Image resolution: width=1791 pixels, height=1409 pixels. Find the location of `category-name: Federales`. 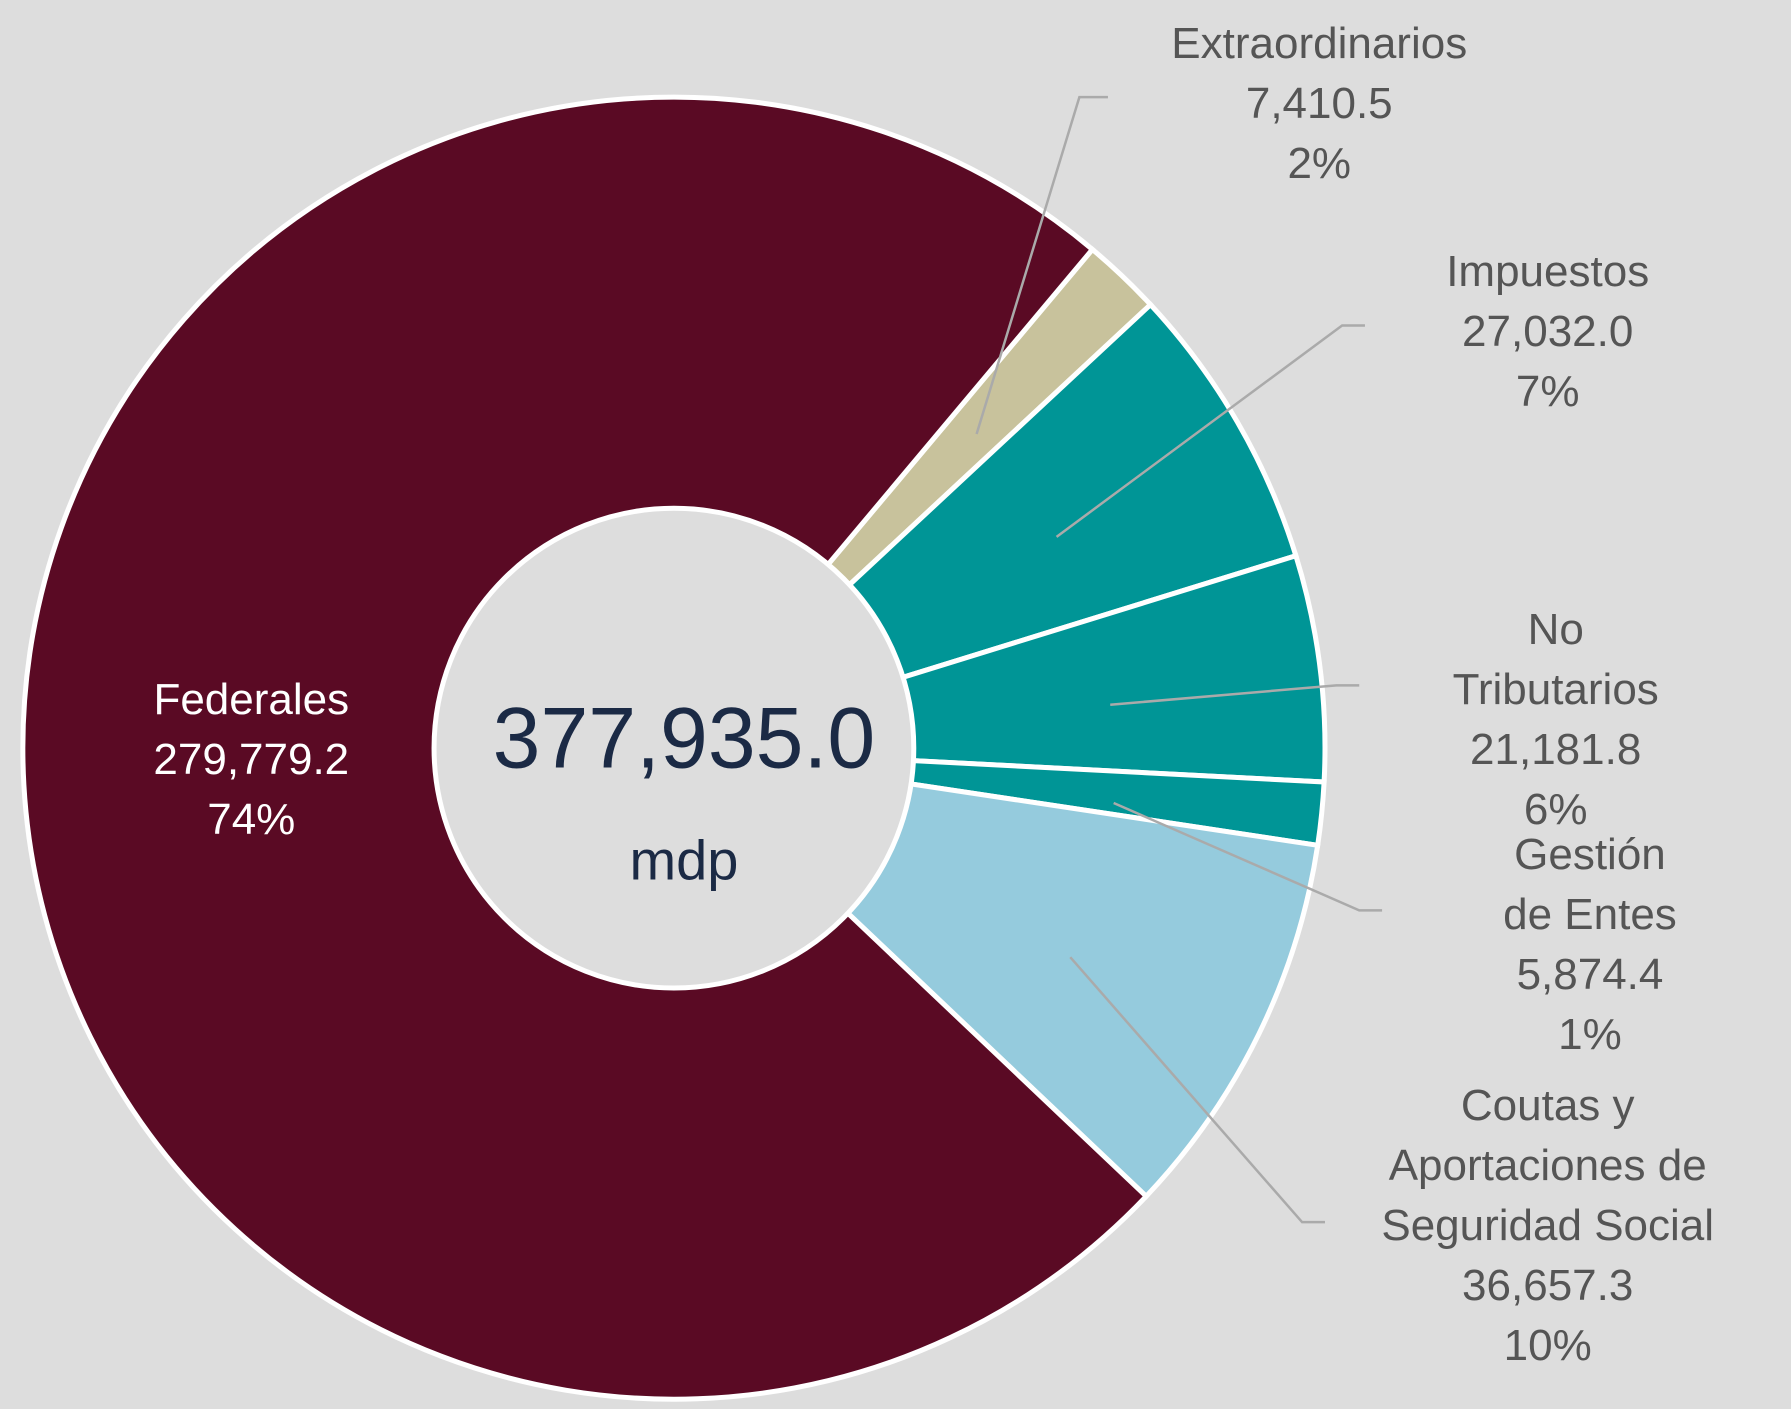

category-name: Federales is located at coordinates (251, 700).